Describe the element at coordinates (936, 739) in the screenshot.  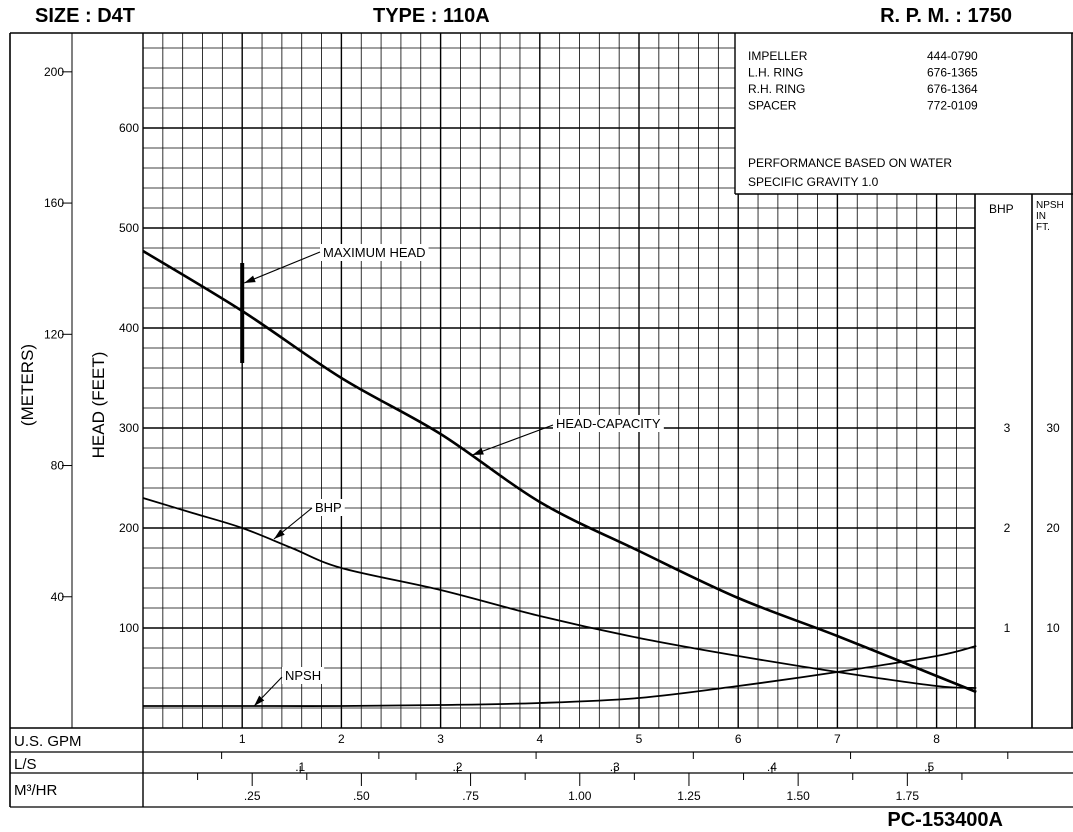
I see `gpm-tick-label: 8` at that location.